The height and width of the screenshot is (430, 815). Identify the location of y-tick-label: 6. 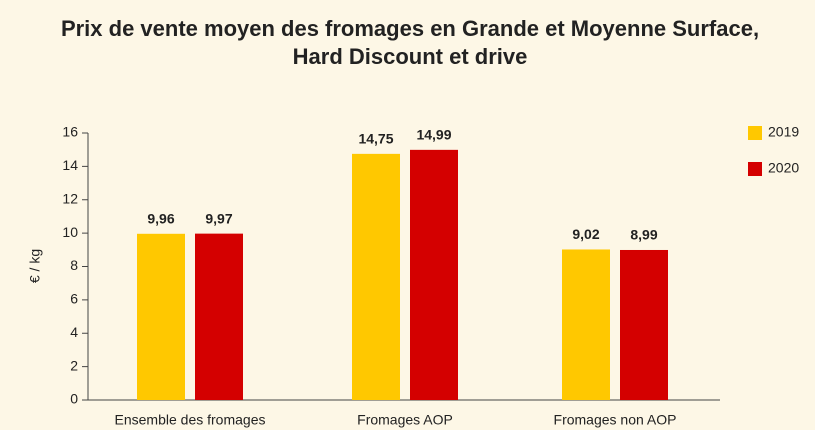
(74, 299).